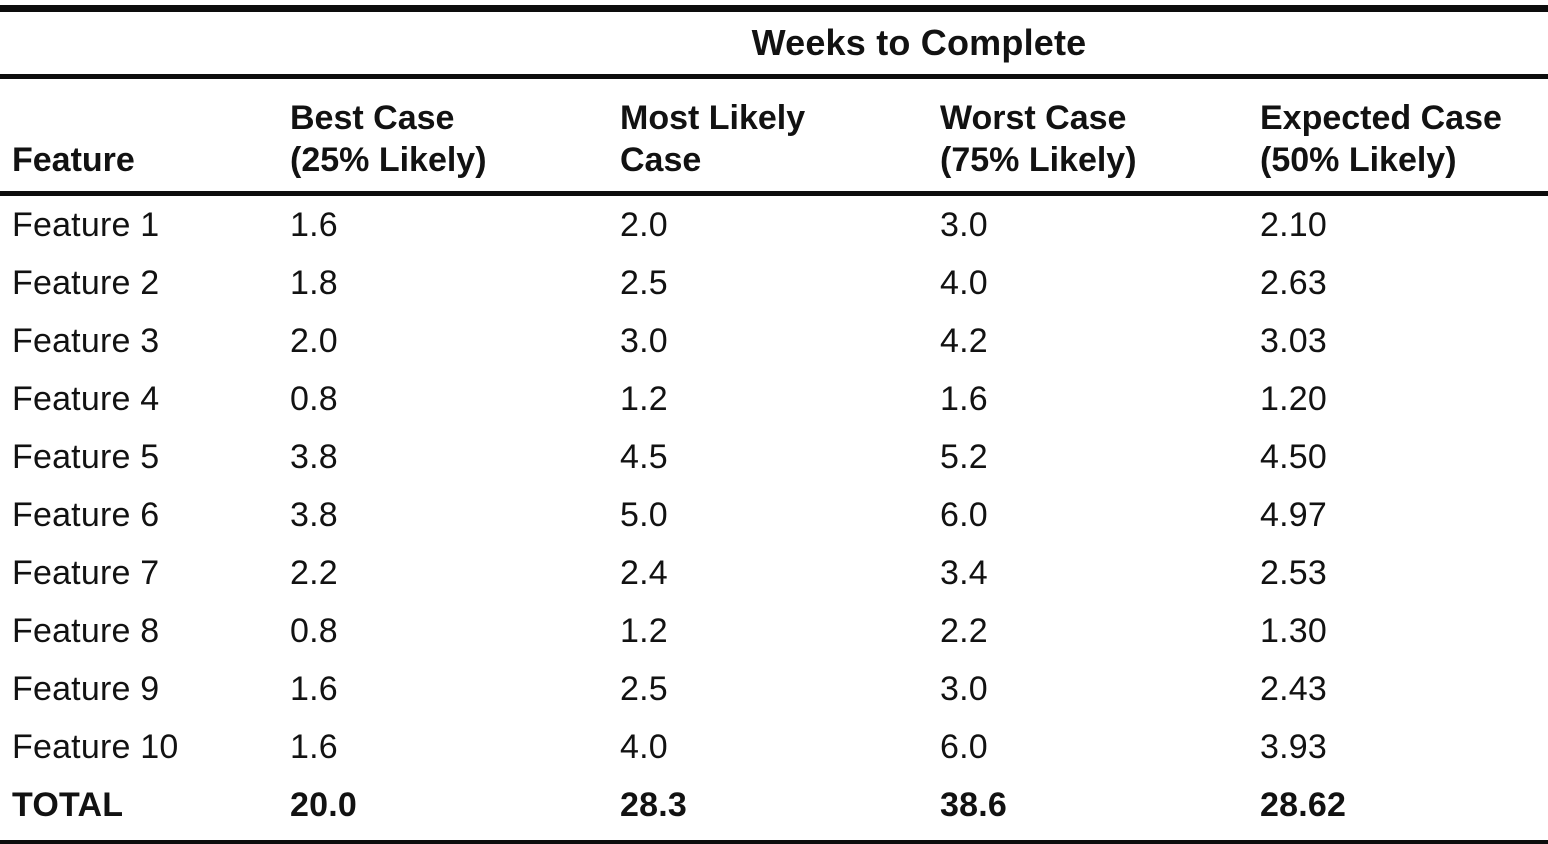 The width and height of the screenshot is (1548, 844). I want to click on top-rule, so click(774, 8).